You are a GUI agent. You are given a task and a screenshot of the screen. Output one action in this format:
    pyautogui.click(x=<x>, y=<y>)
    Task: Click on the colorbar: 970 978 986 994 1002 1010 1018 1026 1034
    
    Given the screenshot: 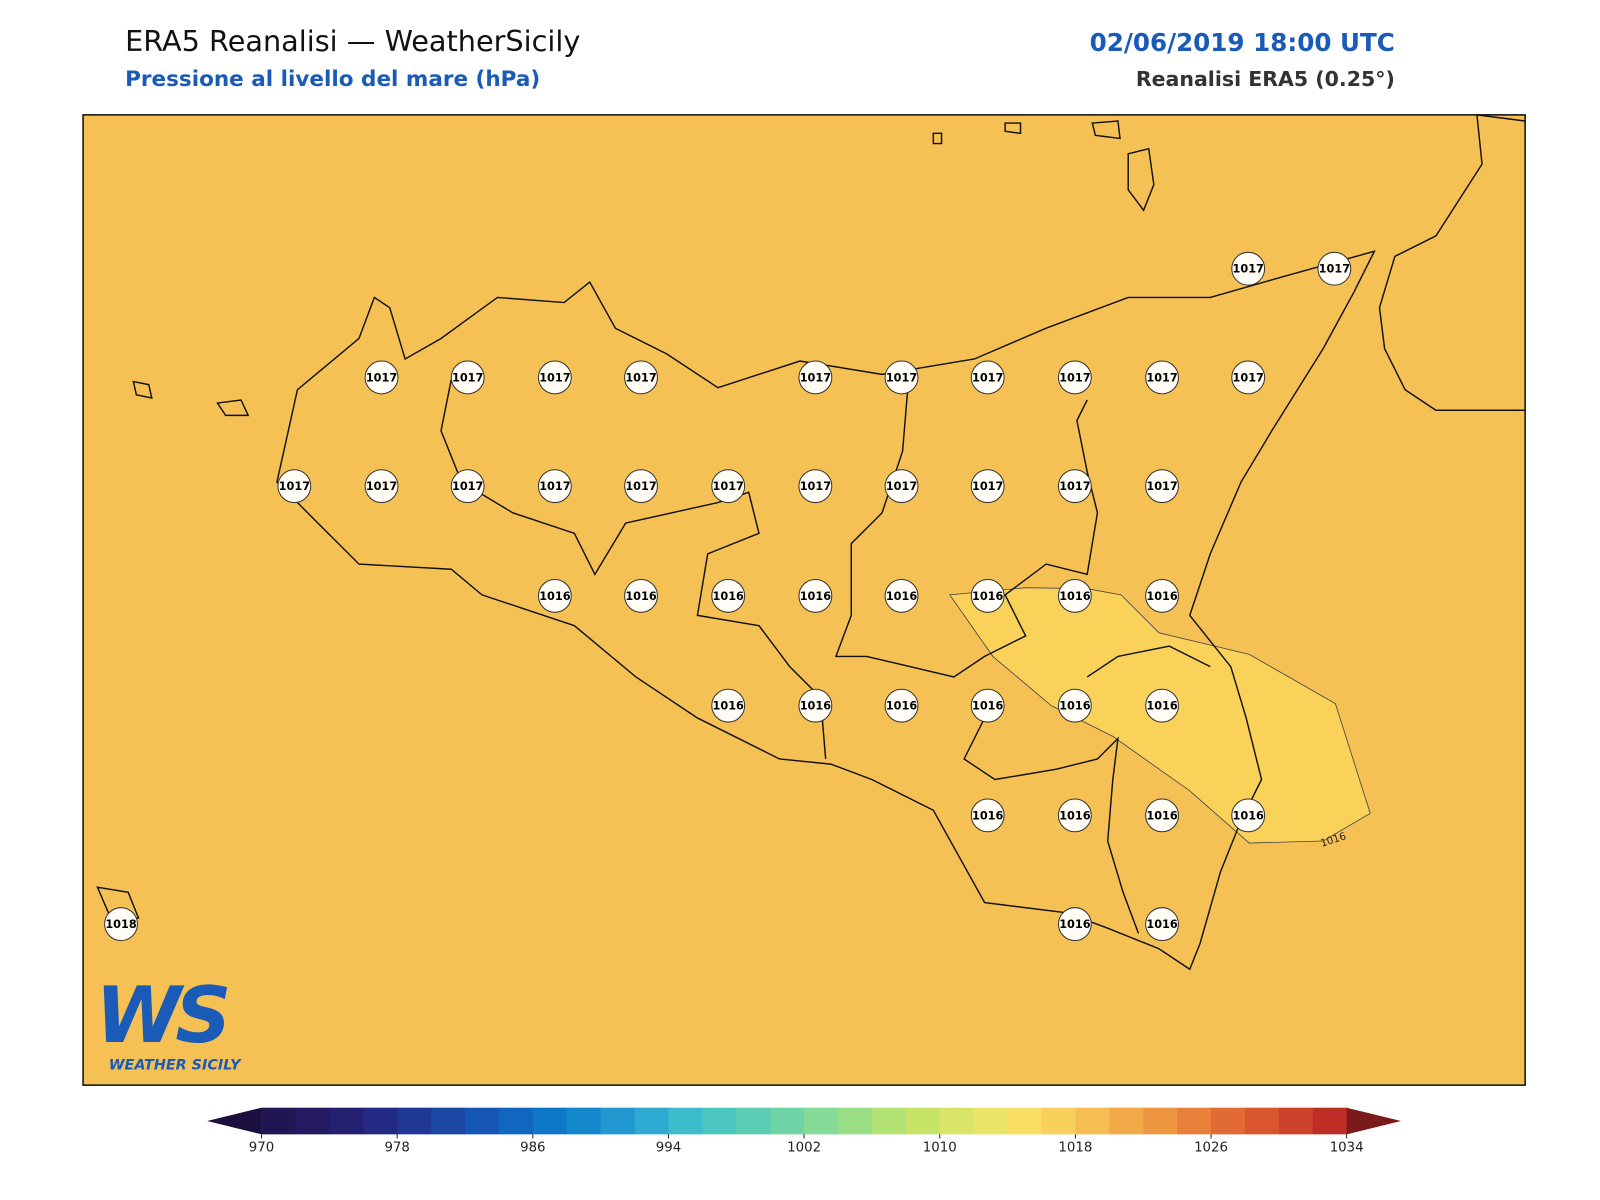 What is the action you would take?
    pyautogui.click(x=804, y=1131)
    